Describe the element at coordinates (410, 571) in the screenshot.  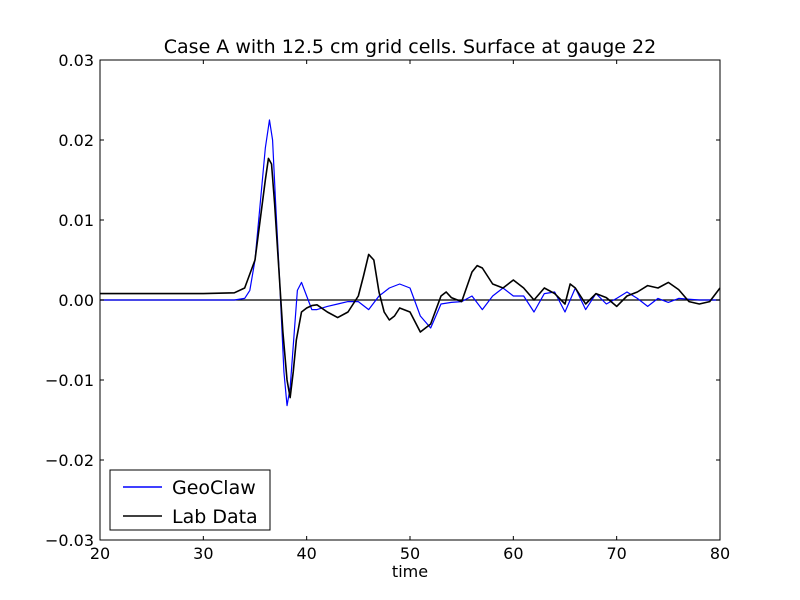
I see `x-axis-label: time` at that location.